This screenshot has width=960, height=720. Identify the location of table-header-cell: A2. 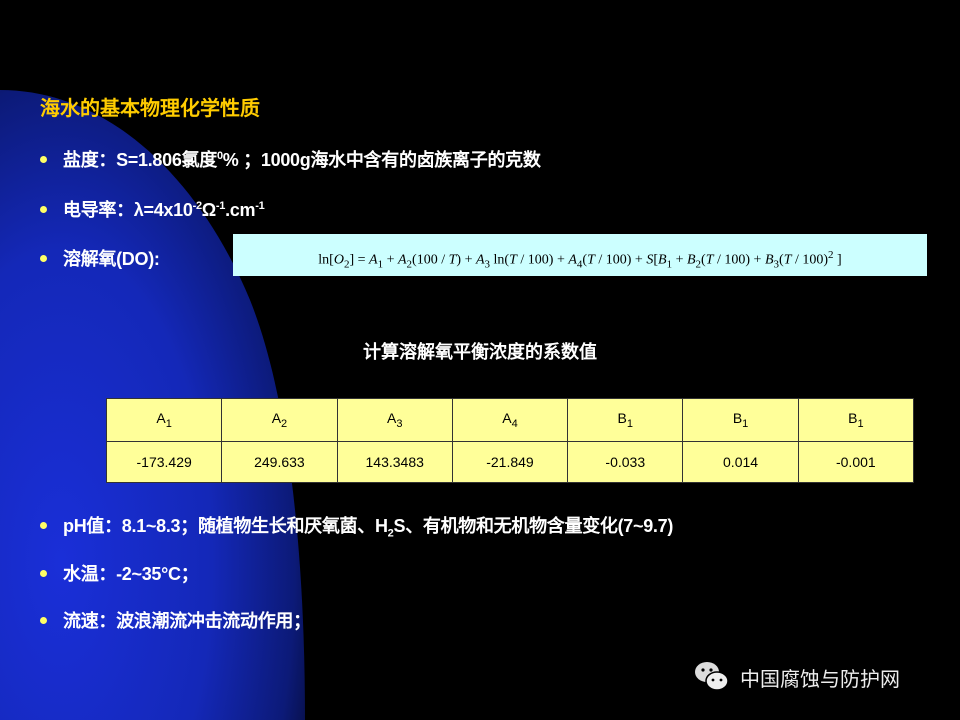
(279, 420).